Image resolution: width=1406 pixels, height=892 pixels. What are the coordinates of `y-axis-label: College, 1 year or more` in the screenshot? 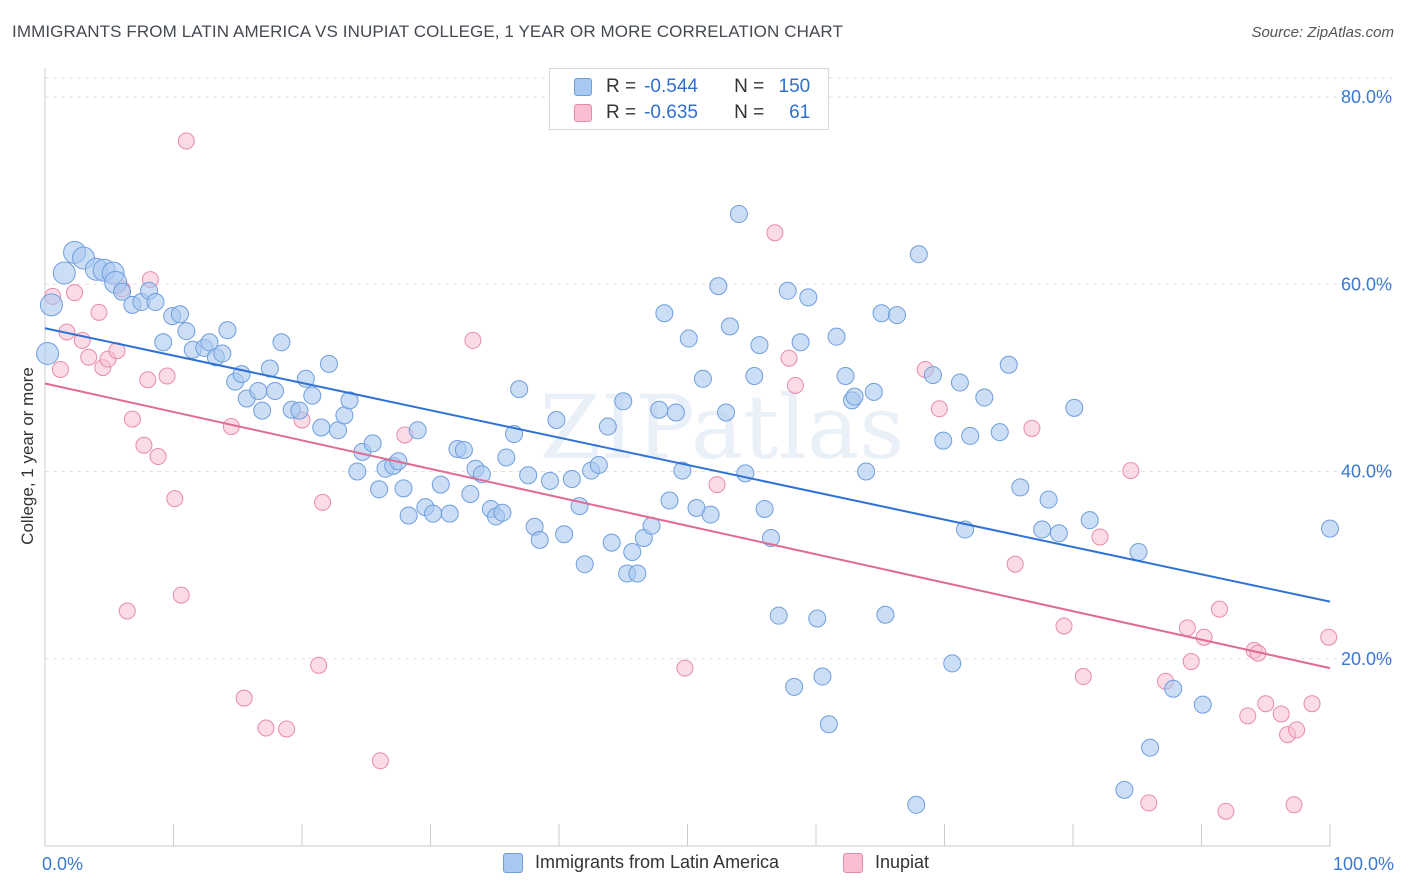 It's located at (27, 456).